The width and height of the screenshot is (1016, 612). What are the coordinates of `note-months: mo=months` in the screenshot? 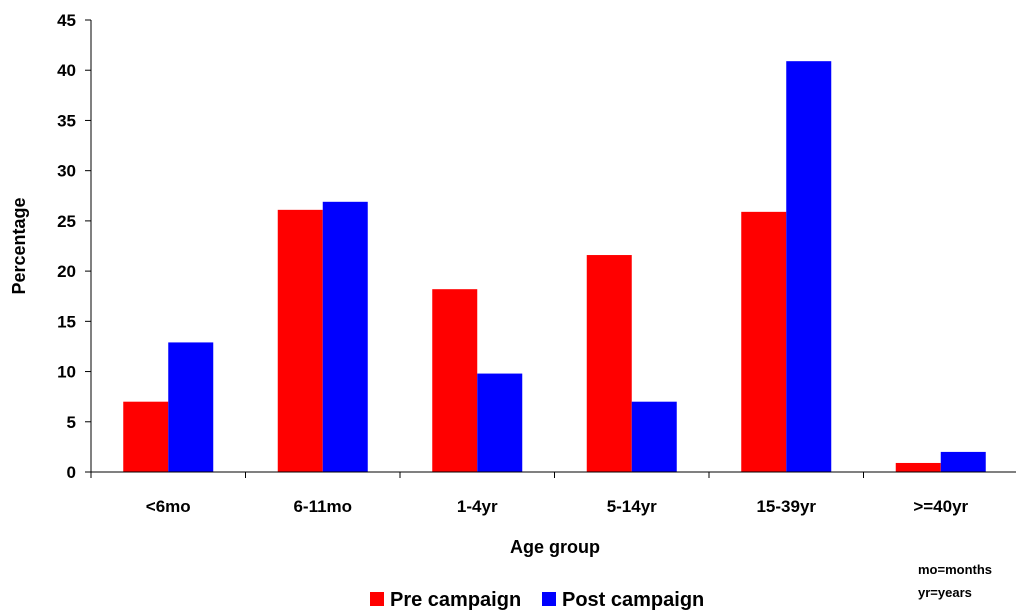 It's located at (955, 569).